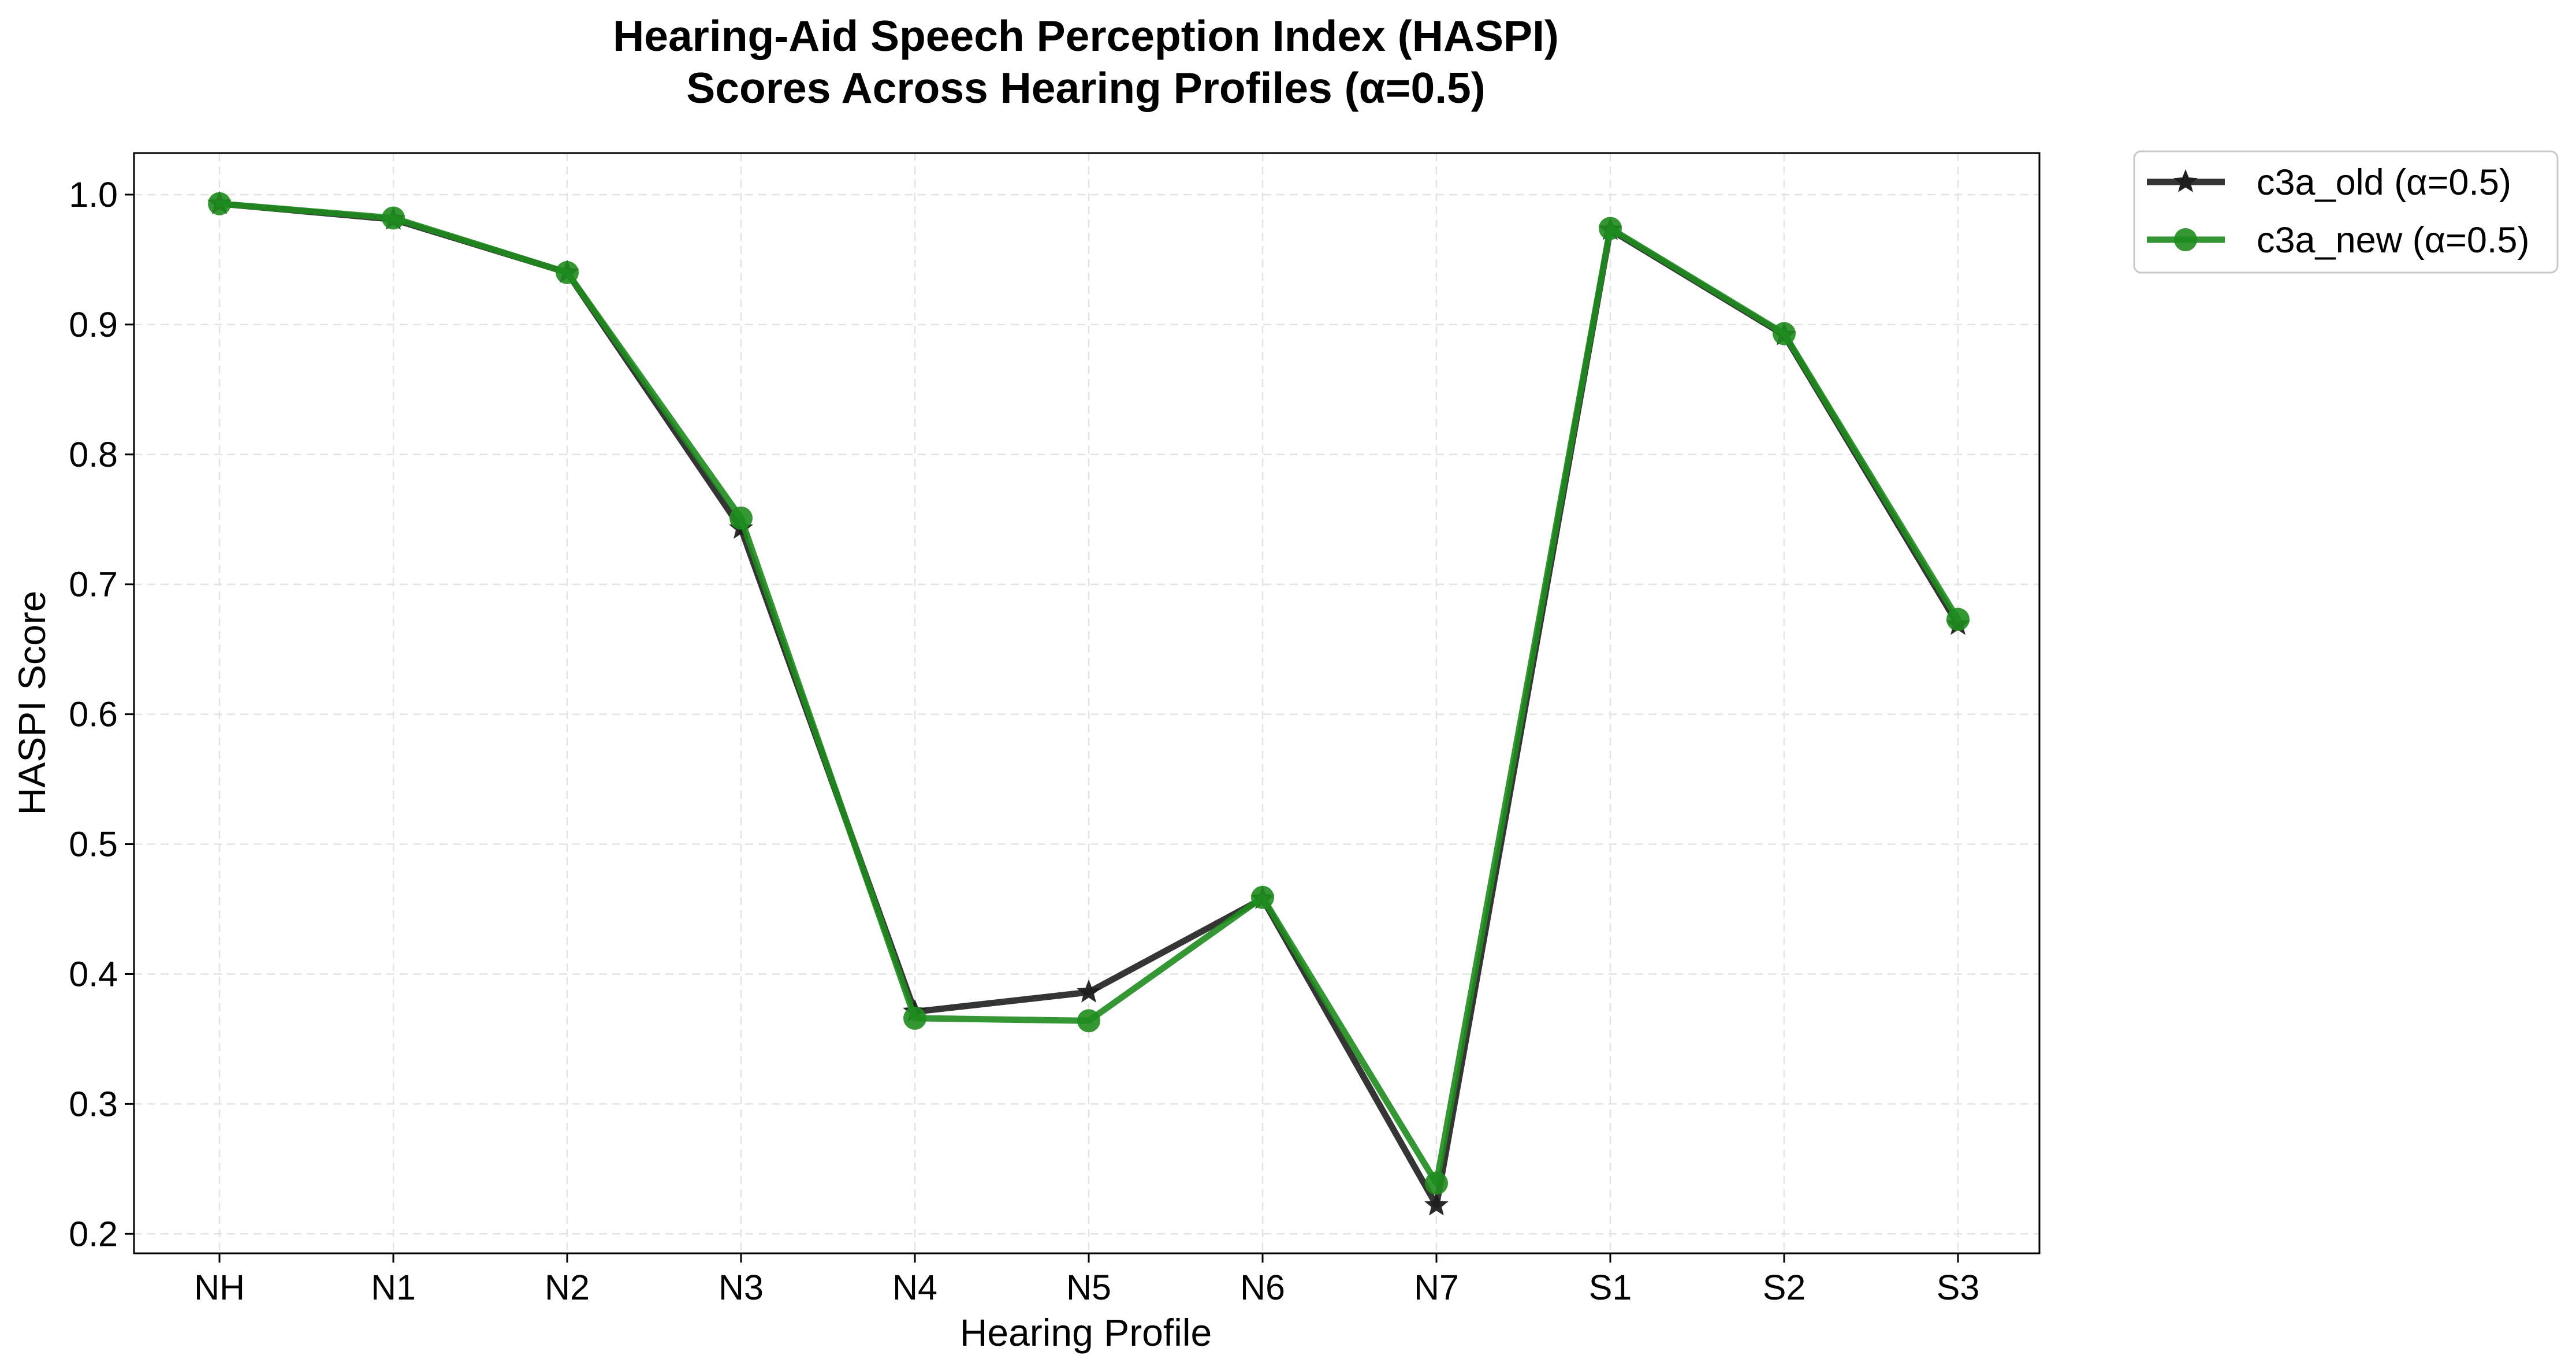 The image size is (2576, 1370). What do you see at coordinates (94, 714) in the screenshot?
I see `y-tick-label: 0.6` at bounding box center [94, 714].